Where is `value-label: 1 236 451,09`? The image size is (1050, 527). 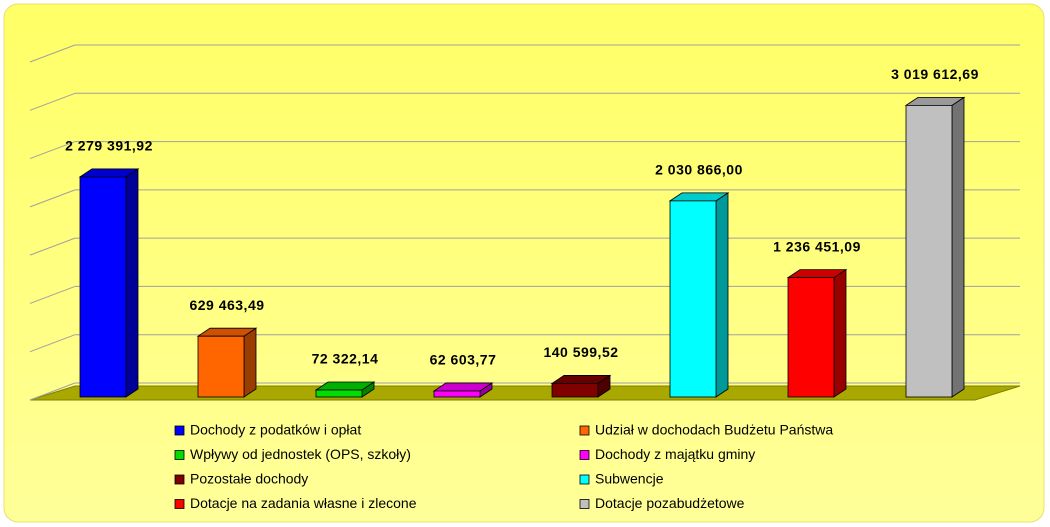
value-label: 1 236 451,09 is located at coordinates (817, 246).